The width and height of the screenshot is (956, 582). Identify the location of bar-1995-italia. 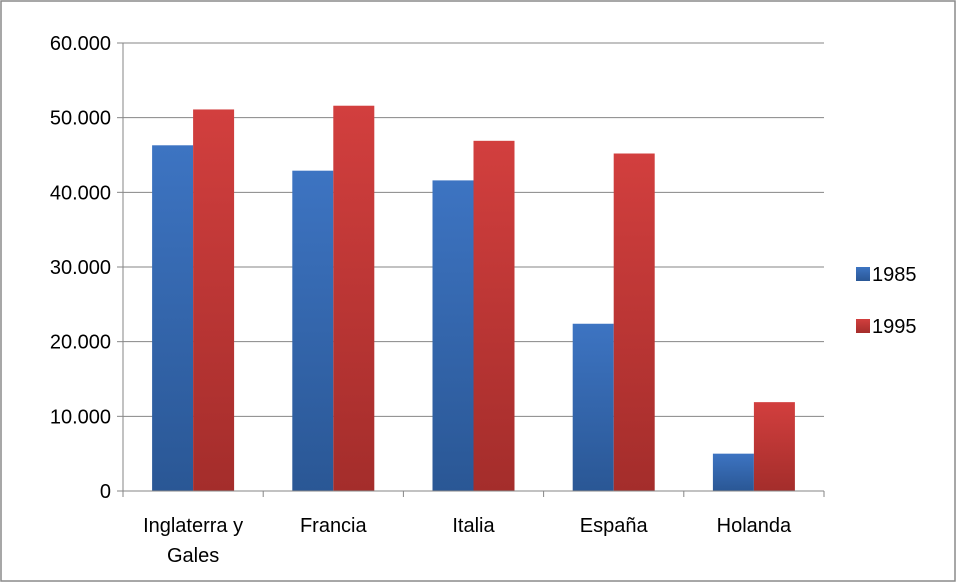
(494, 315).